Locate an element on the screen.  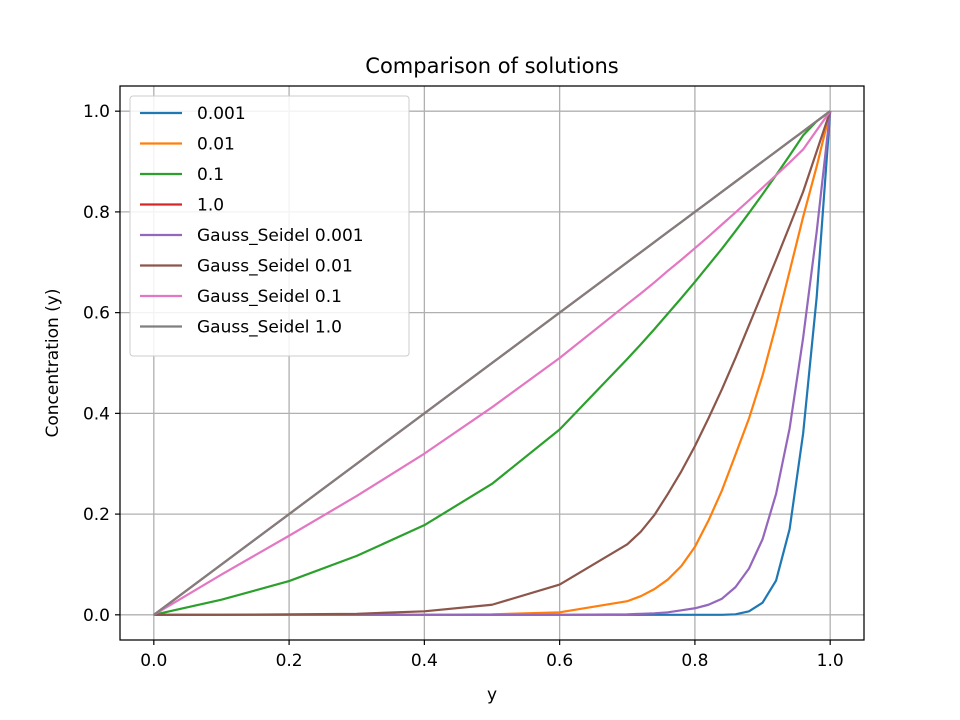
legend-box is located at coordinates (269, 226).